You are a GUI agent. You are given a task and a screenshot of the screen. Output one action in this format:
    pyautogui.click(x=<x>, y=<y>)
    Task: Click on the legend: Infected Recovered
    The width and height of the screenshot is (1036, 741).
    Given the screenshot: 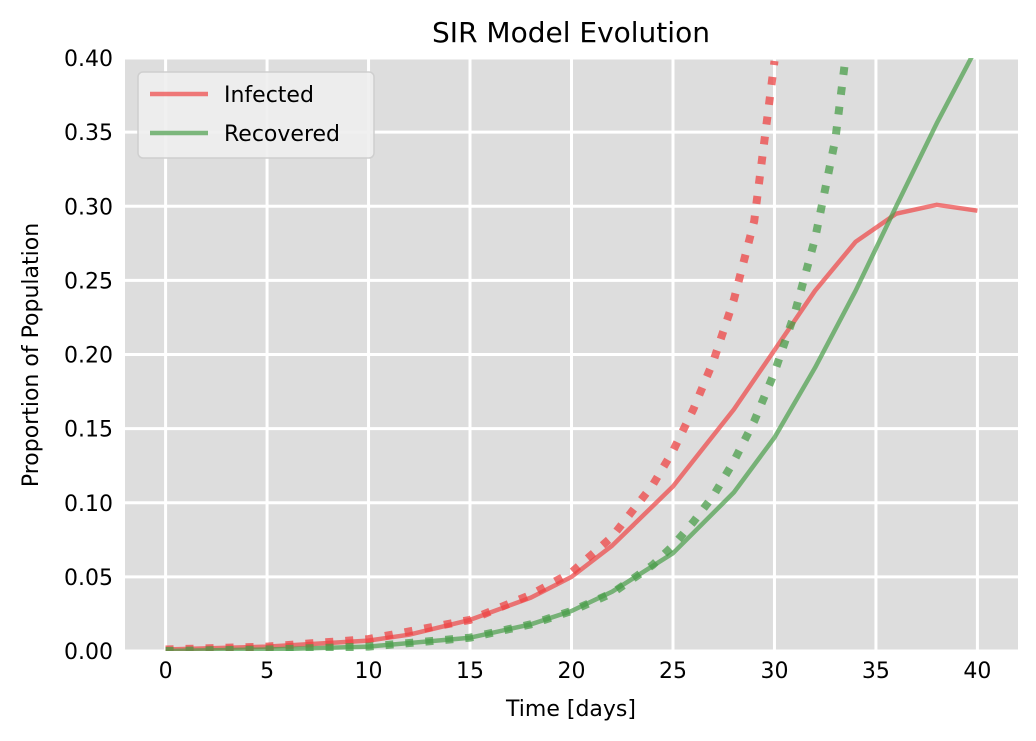 What is the action you would take?
    pyautogui.click(x=256, y=115)
    